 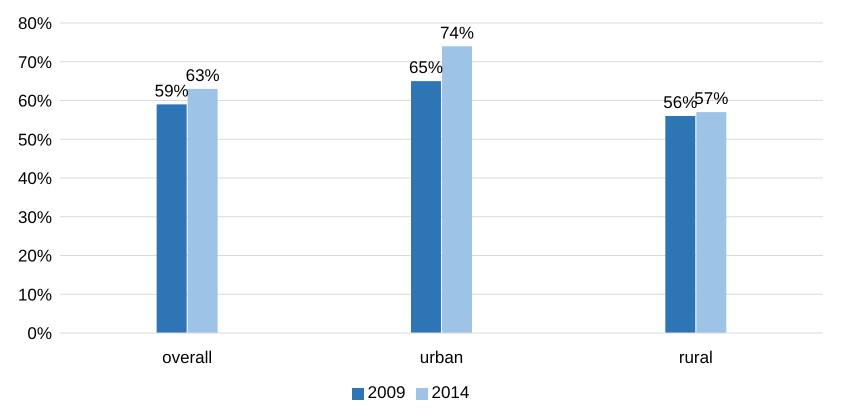 What do you see at coordinates (425, 68) in the screenshot?
I see `data-label: 65%` at bounding box center [425, 68].